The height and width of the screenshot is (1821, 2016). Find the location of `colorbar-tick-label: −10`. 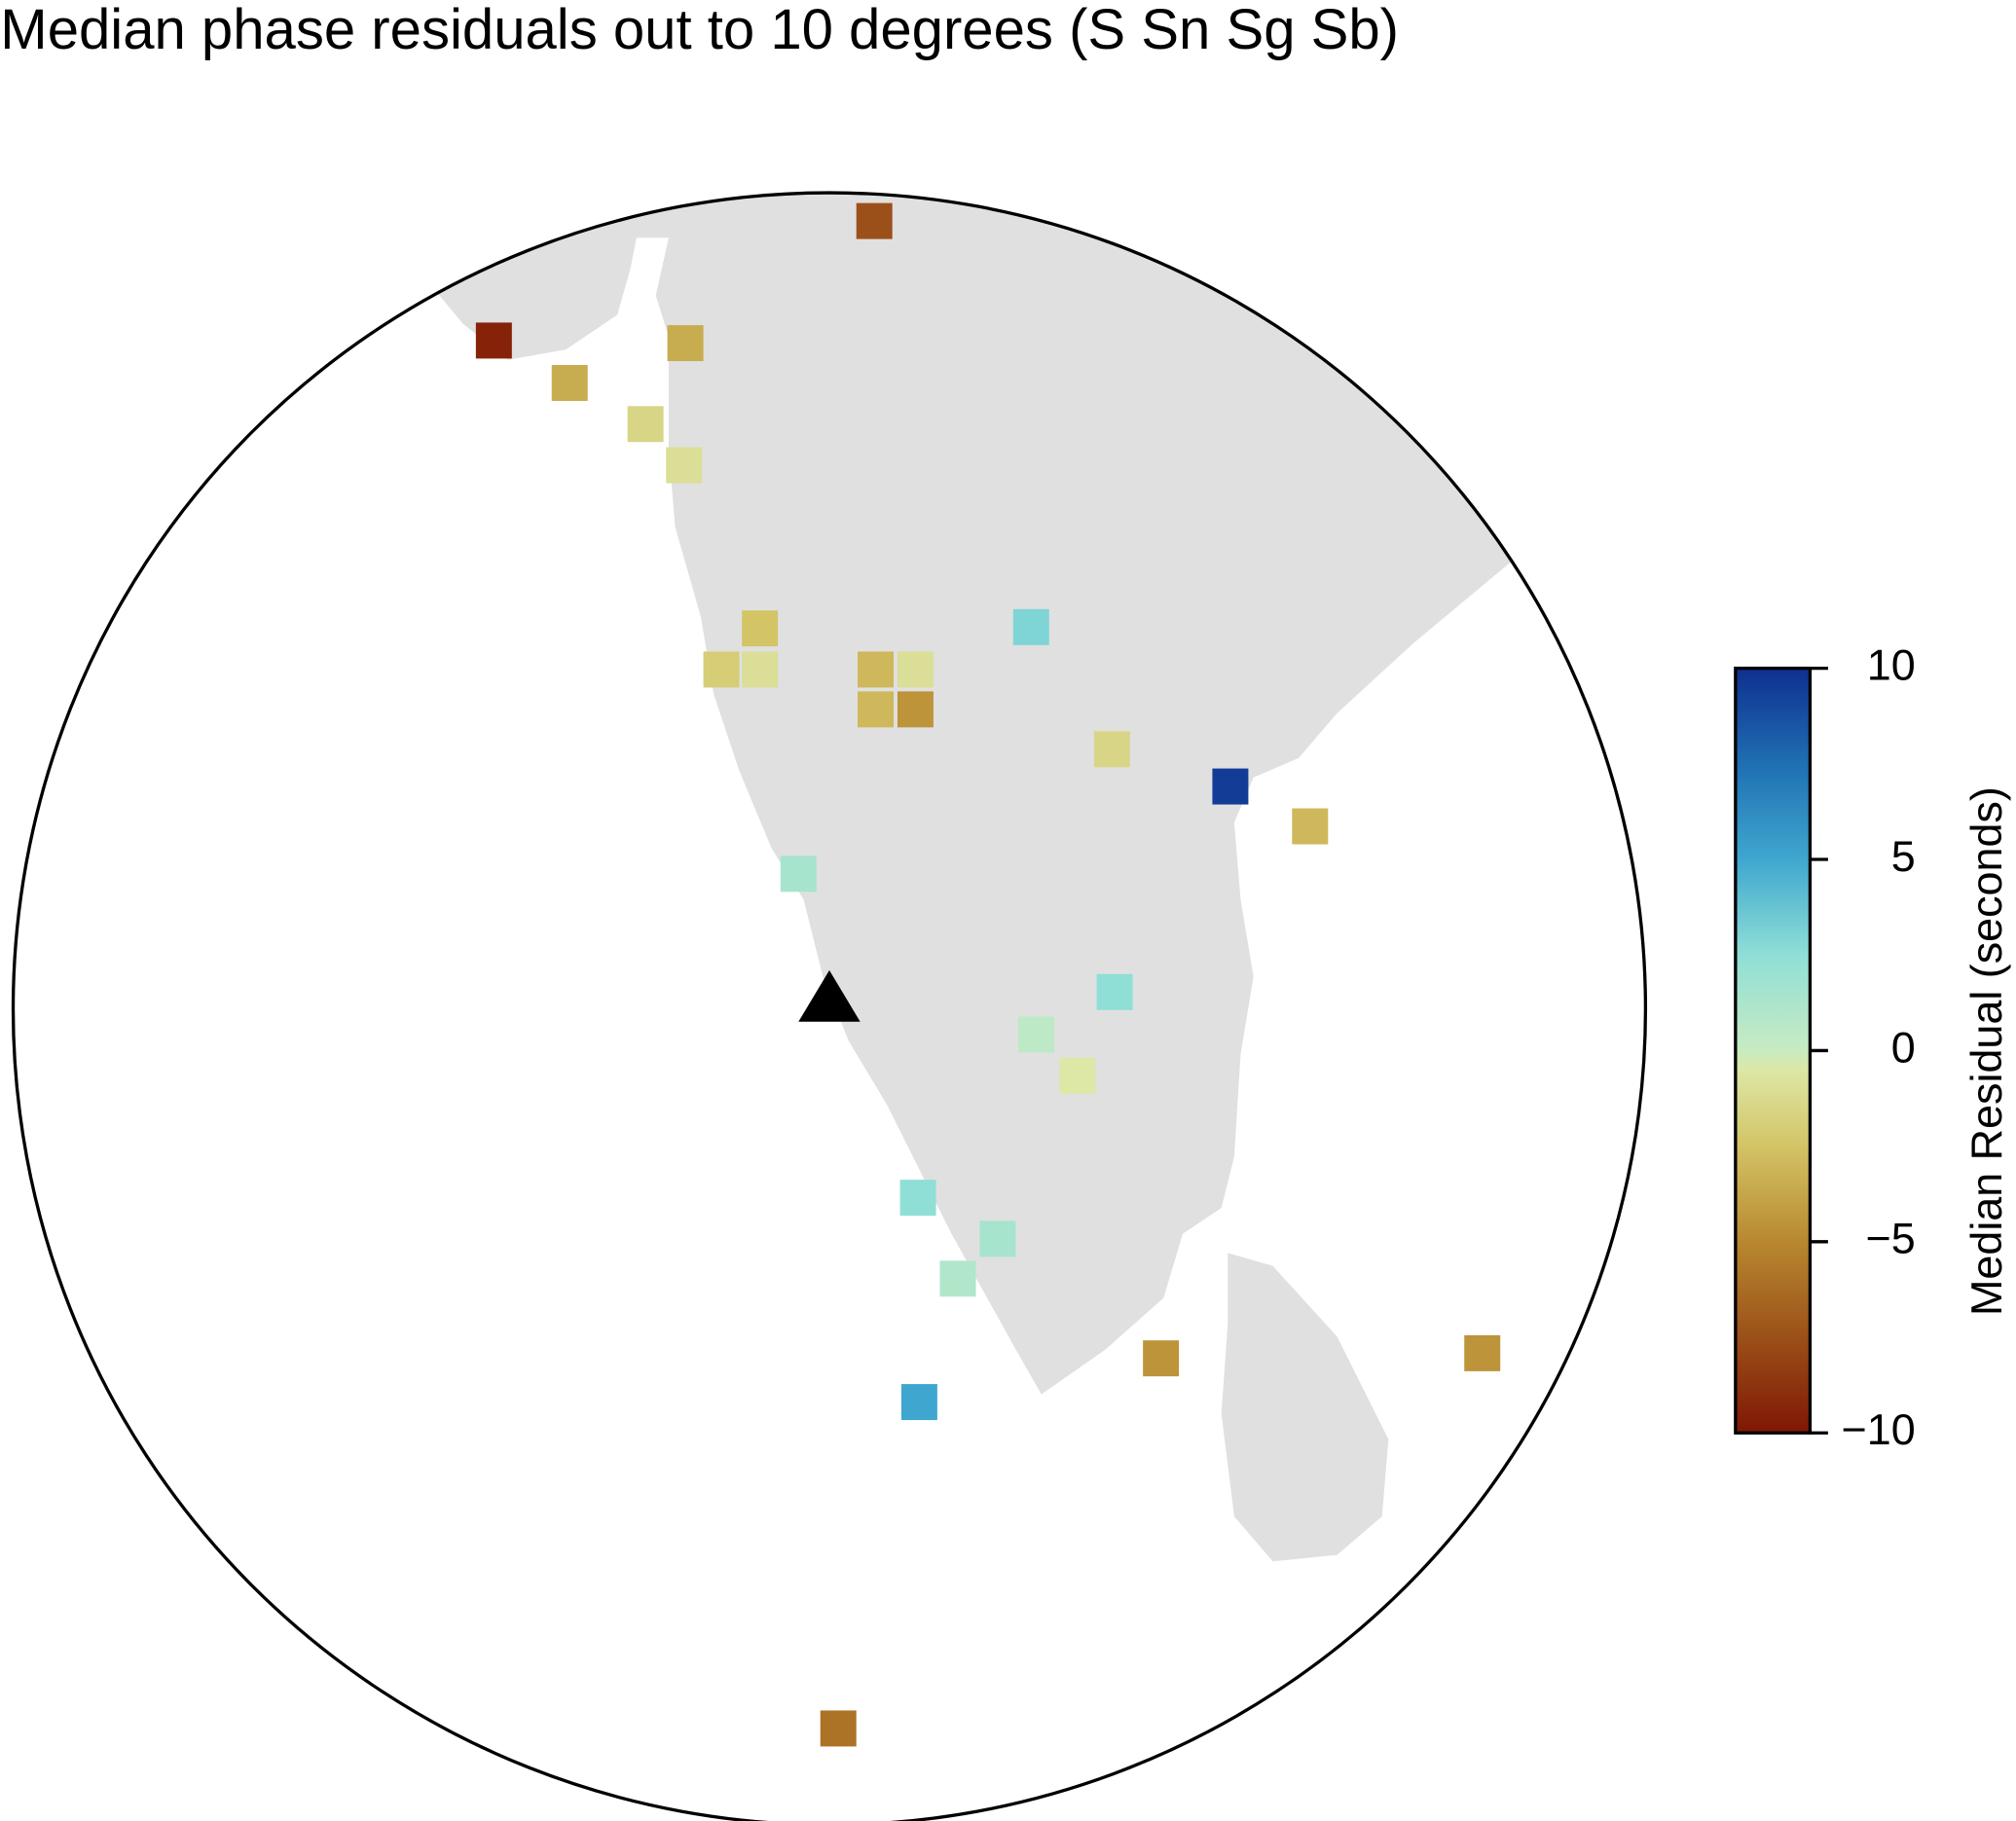

colorbar-tick-label: −10 is located at coordinates (1879, 1429).